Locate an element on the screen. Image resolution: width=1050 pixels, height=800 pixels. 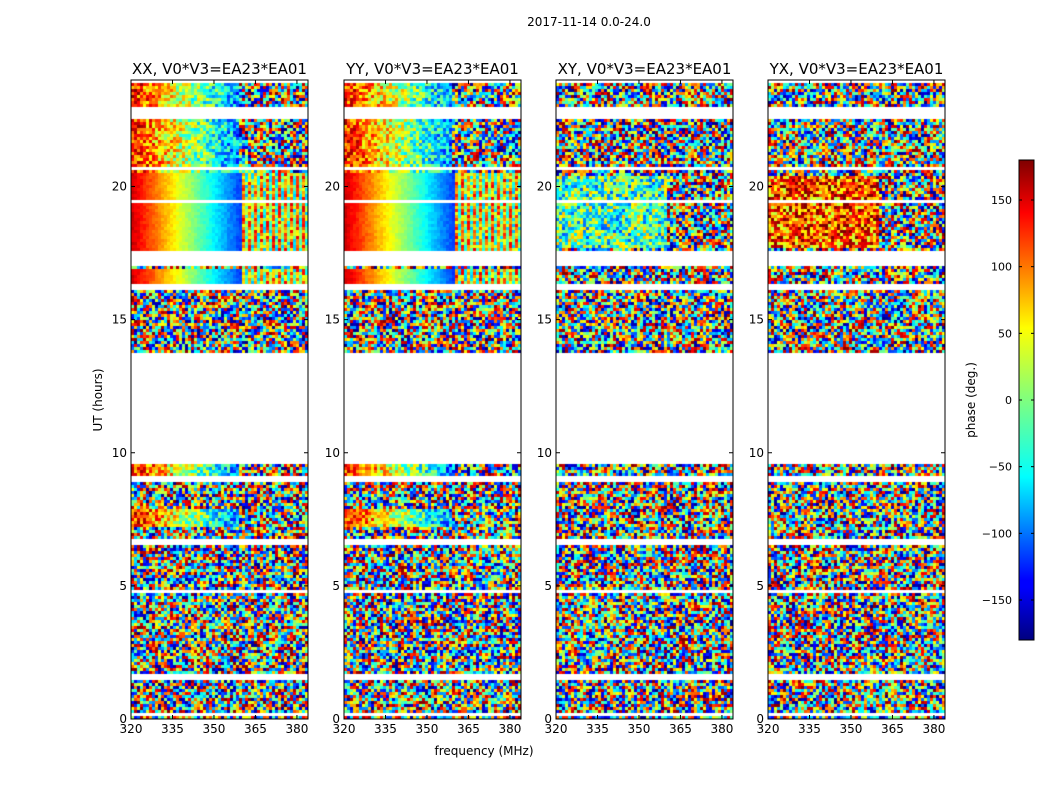
heatmap-xx is located at coordinates (219, 399).